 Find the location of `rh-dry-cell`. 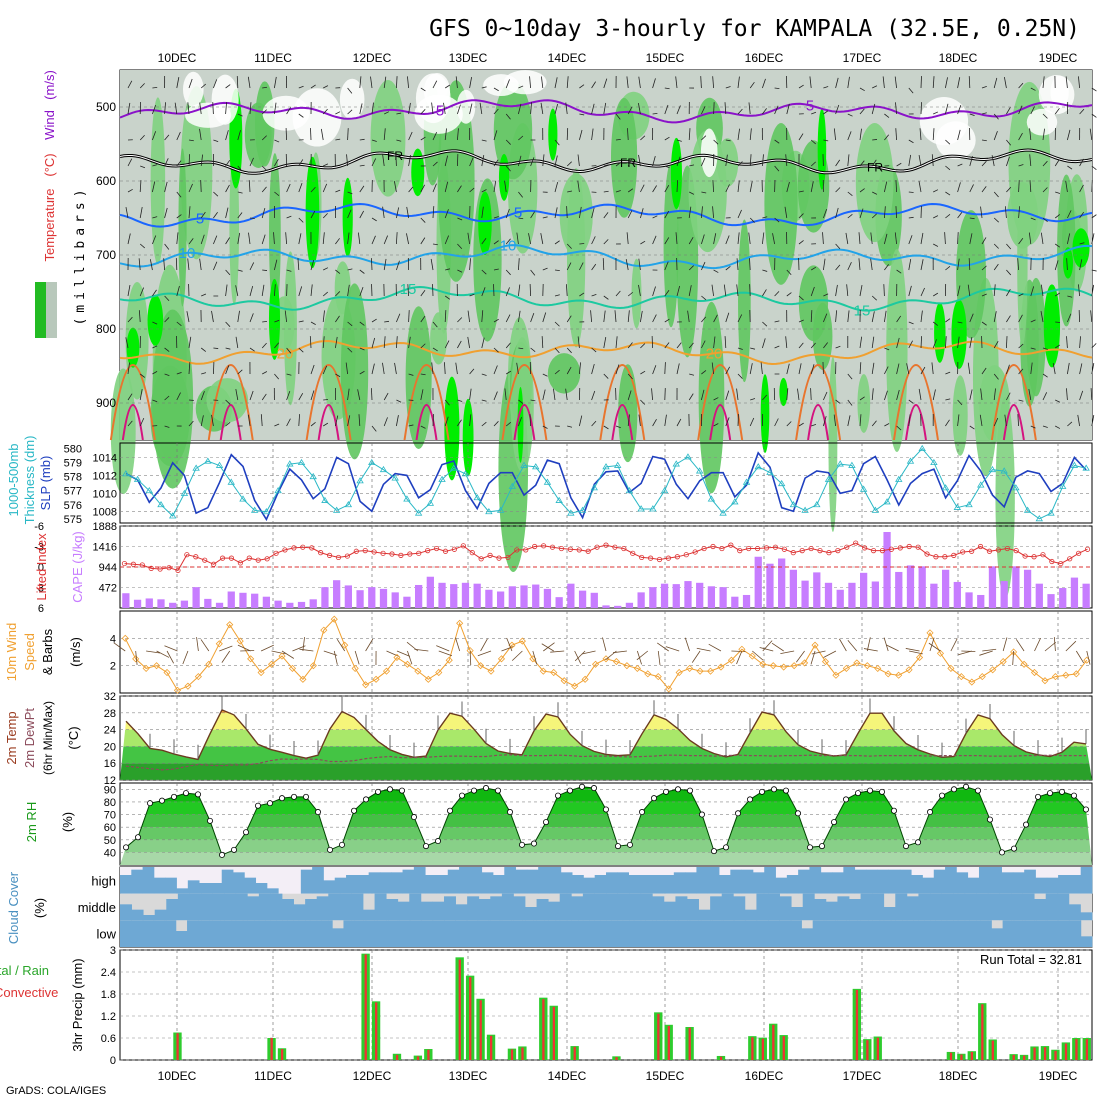

rh-dry-cell is located at coordinates (944, 121).